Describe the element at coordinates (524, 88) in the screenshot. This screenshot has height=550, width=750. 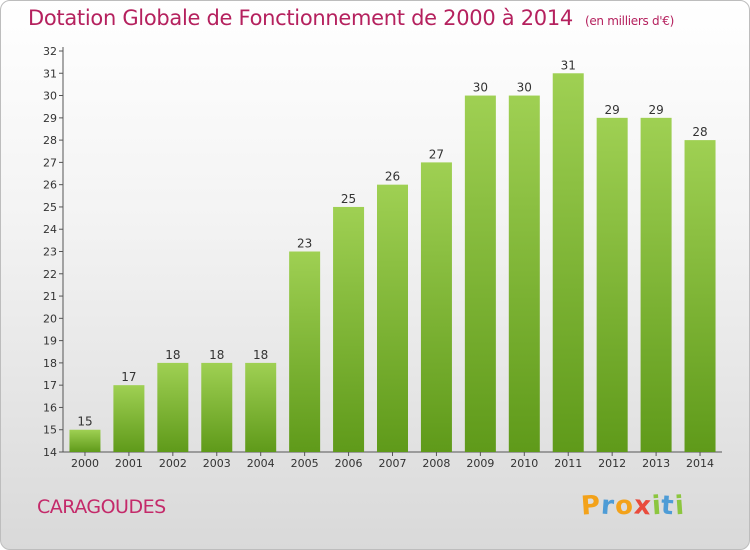
I see `data-label-2010: 30` at that location.